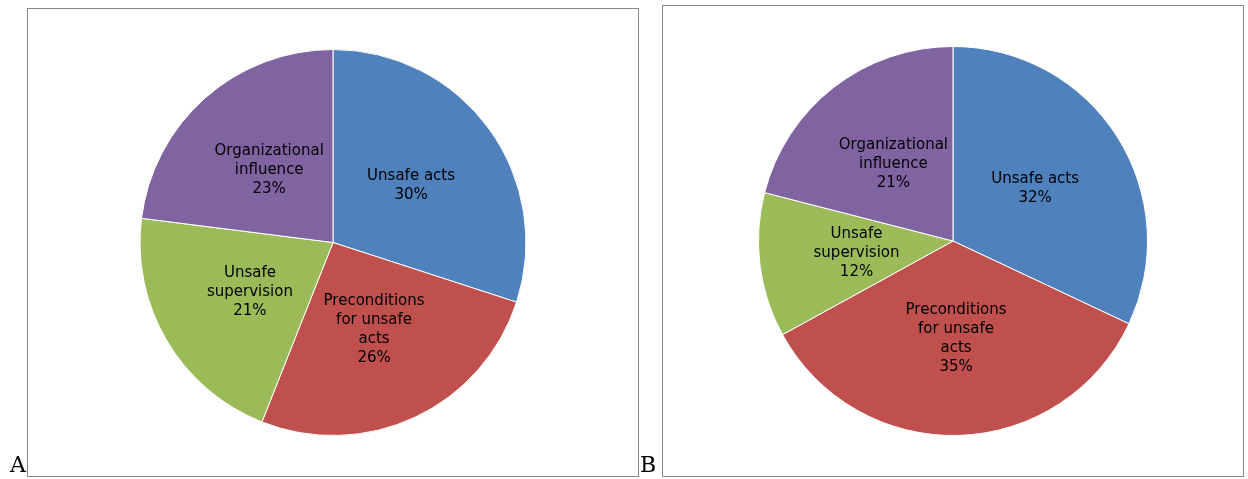 This screenshot has width=1248, height=479. I want to click on data-label: 26%, so click(374, 357).